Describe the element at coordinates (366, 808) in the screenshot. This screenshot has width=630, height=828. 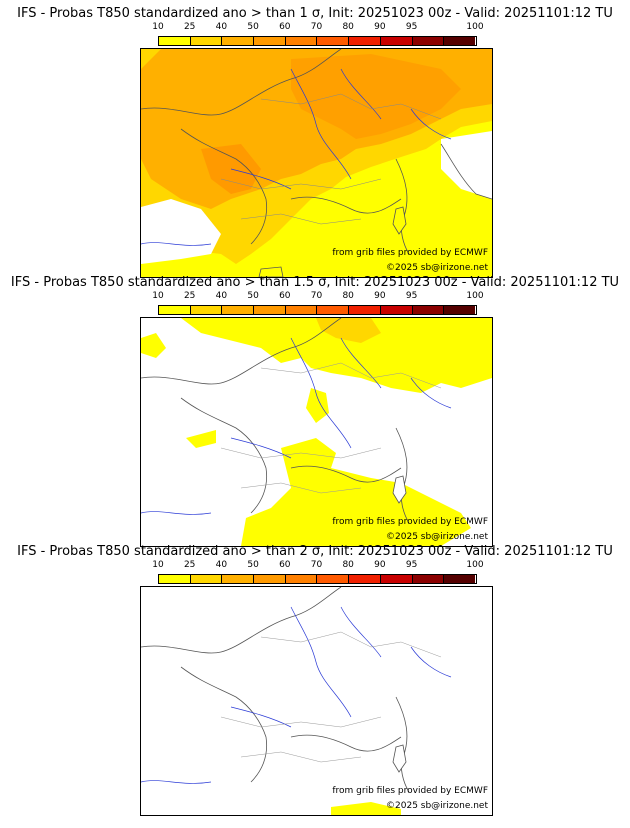
I see `prob-field-yellow-se` at that location.